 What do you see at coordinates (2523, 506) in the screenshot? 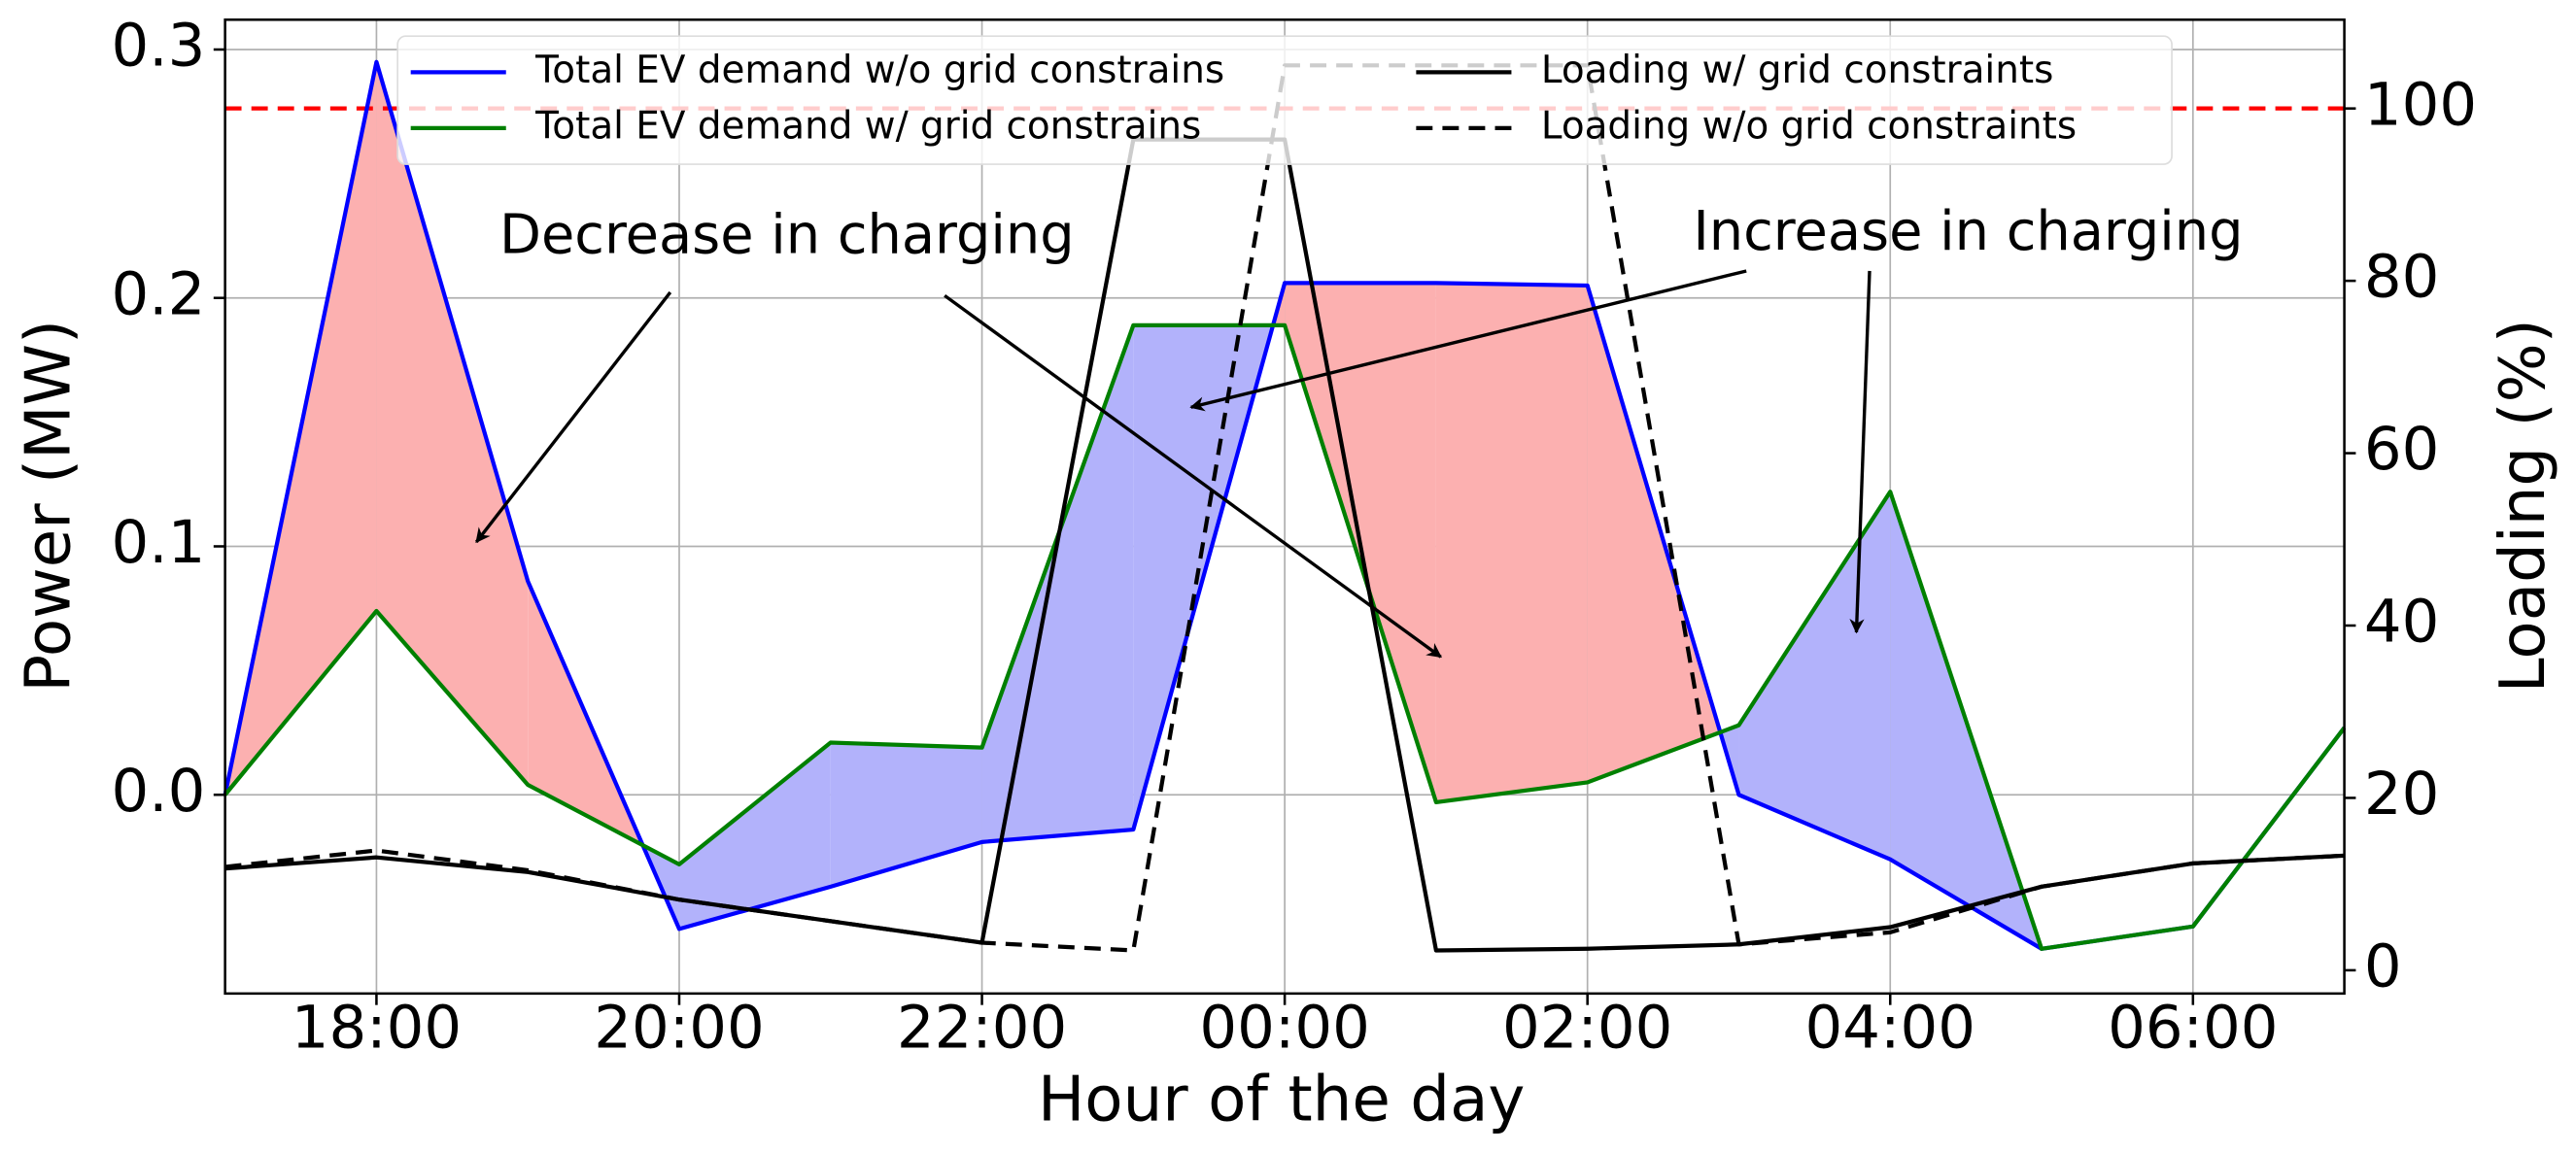
I see `y2-axis-label: Loading (%)` at bounding box center [2523, 506].